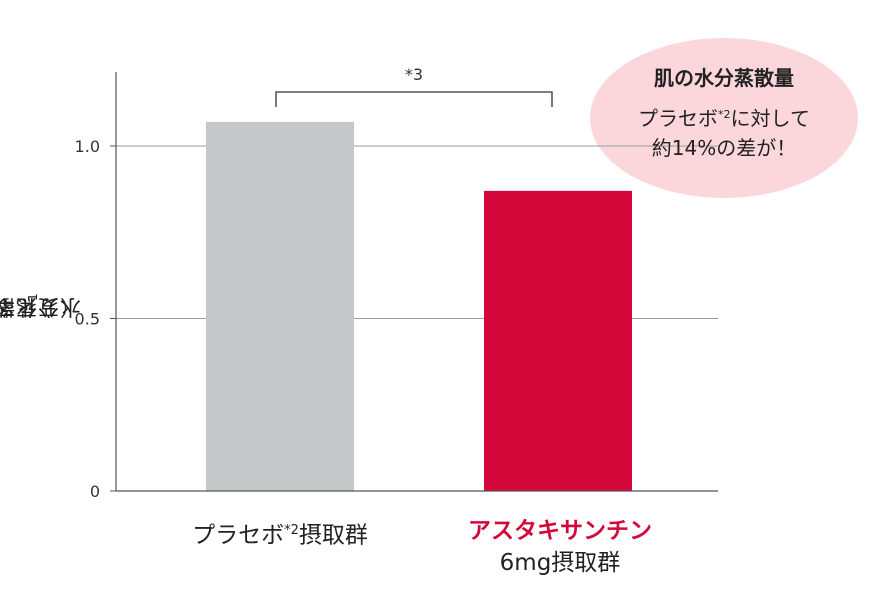 The height and width of the screenshot is (600, 880). What do you see at coordinates (414, 74) in the screenshot?
I see `significance-label: *3` at bounding box center [414, 74].